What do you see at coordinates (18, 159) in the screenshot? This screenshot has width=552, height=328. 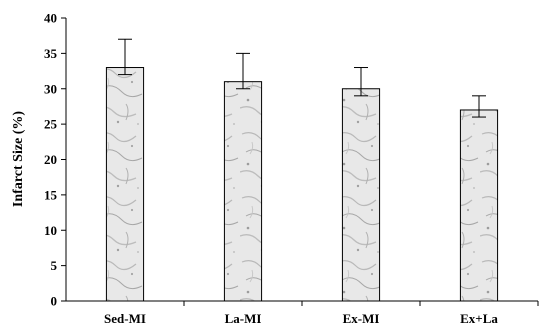 I see `y-axis-title: Infarct Size (%)` at bounding box center [18, 159].